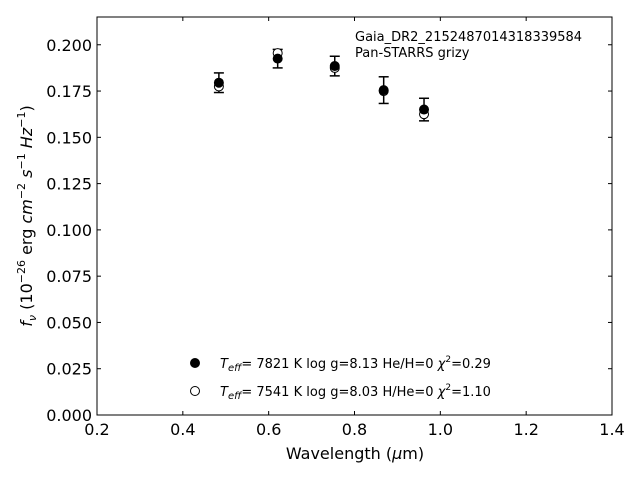  What do you see at coordinates (69, 276) in the screenshot?
I see `y-tick-label-3: 0.075` at bounding box center [69, 276].